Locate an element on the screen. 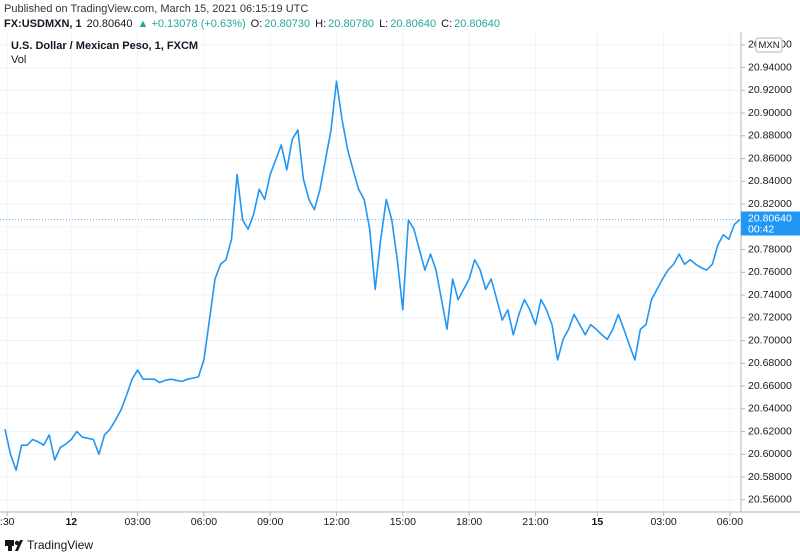 This screenshot has height=560, width=800. y-tick-label: 20.84000 is located at coordinates (770, 181).